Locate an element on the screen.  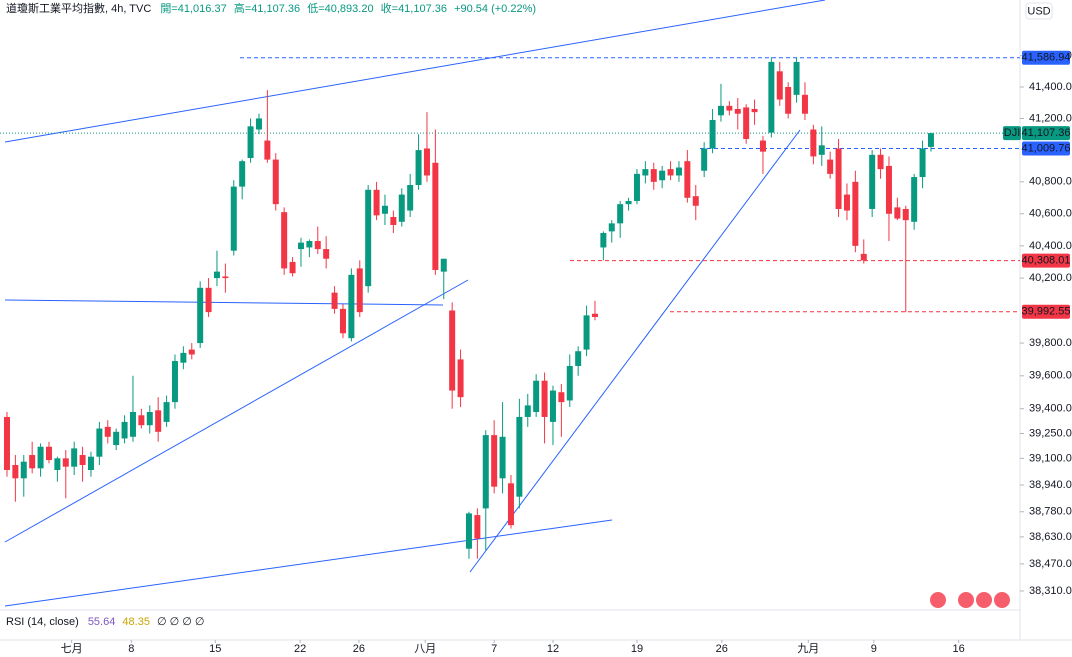
high: 高=41,107.36 is located at coordinates (267, 8).